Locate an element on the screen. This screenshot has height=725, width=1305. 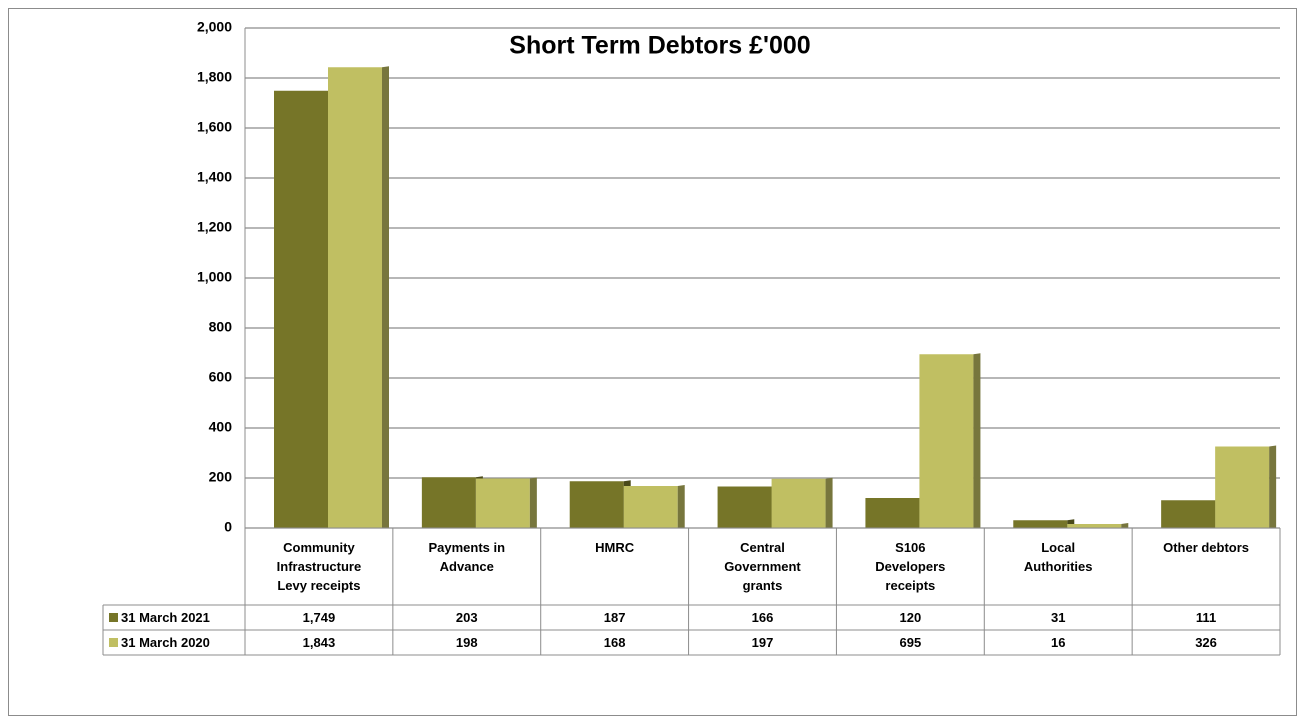
x-tick-label: Community Infrastructure Levy receipts is located at coordinates (319, 566).